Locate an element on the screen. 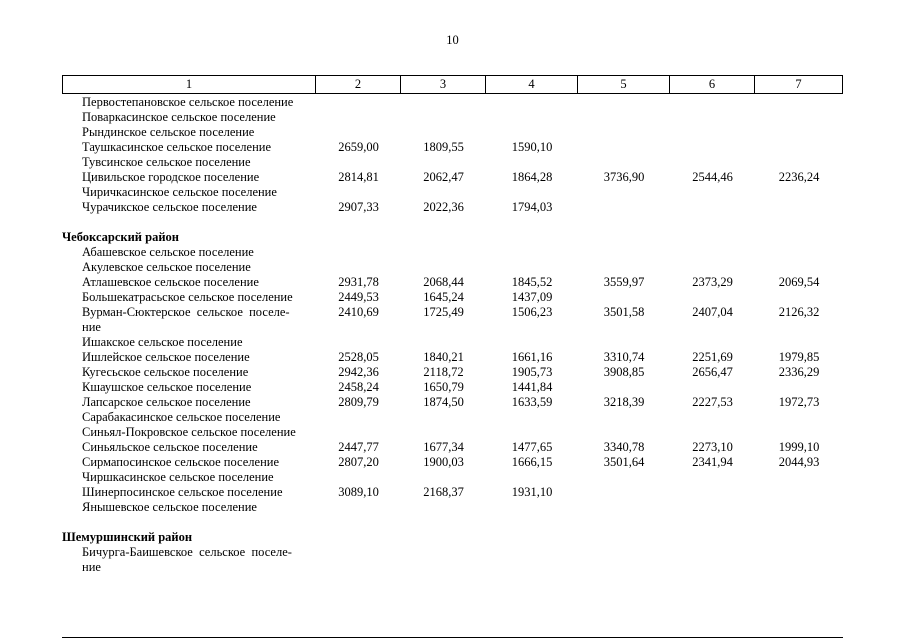 The width and height of the screenshot is (905, 640). value-cell: 2656,47 is located at coordinates (712, 372).